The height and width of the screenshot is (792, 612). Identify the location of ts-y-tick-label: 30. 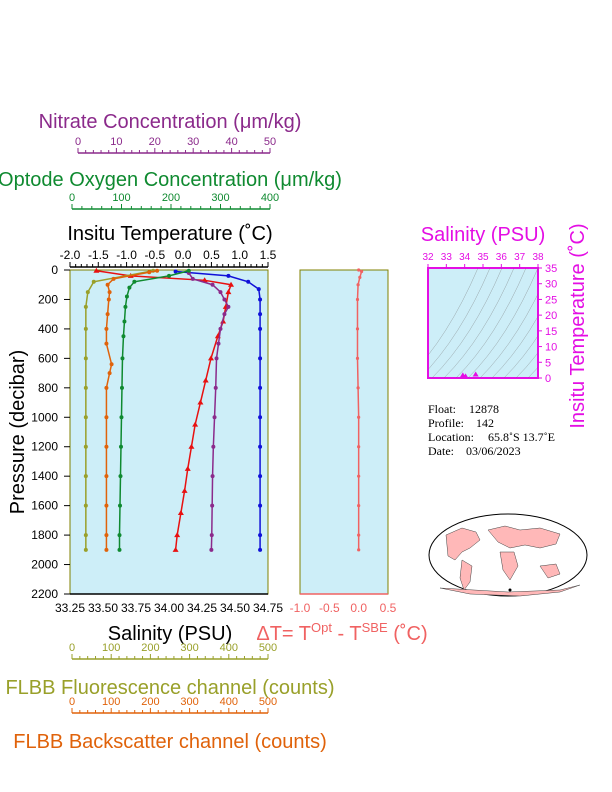
(551, 285).